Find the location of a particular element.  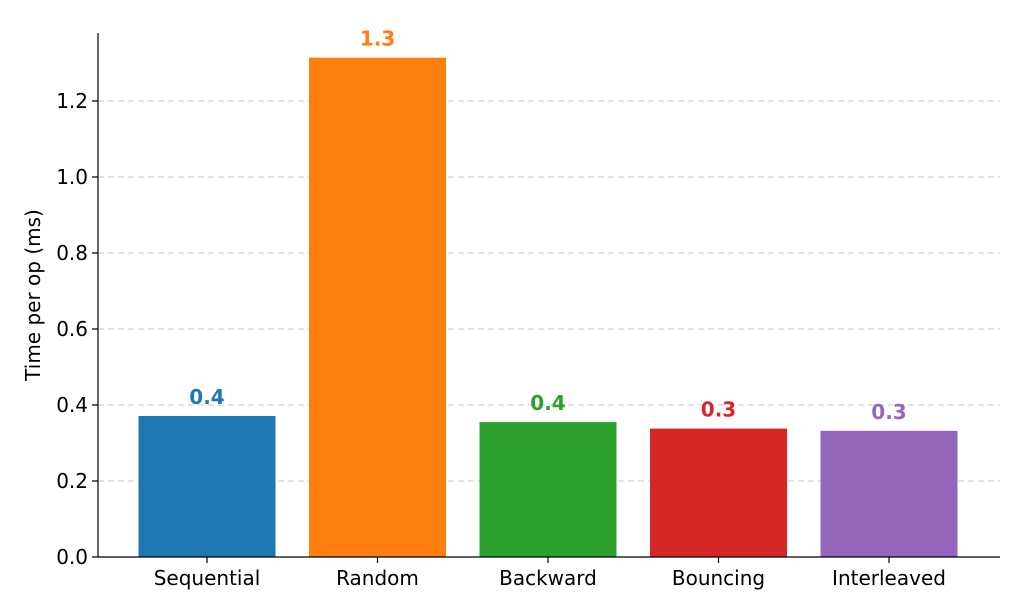

y-tick-label: 0.8 is located at coordinates (72, 253).